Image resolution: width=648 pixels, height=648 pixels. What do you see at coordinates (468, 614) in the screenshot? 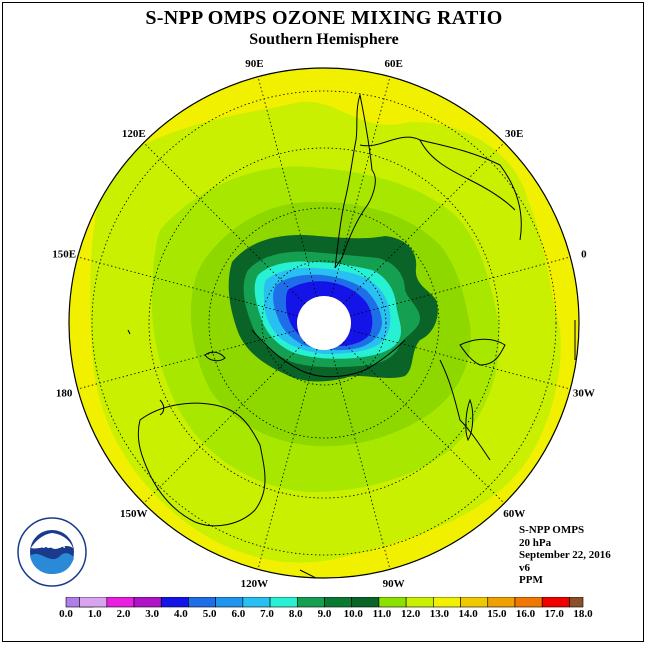
I see `colorbar-tick-label: 14.0` at bounding box center [468, 614].